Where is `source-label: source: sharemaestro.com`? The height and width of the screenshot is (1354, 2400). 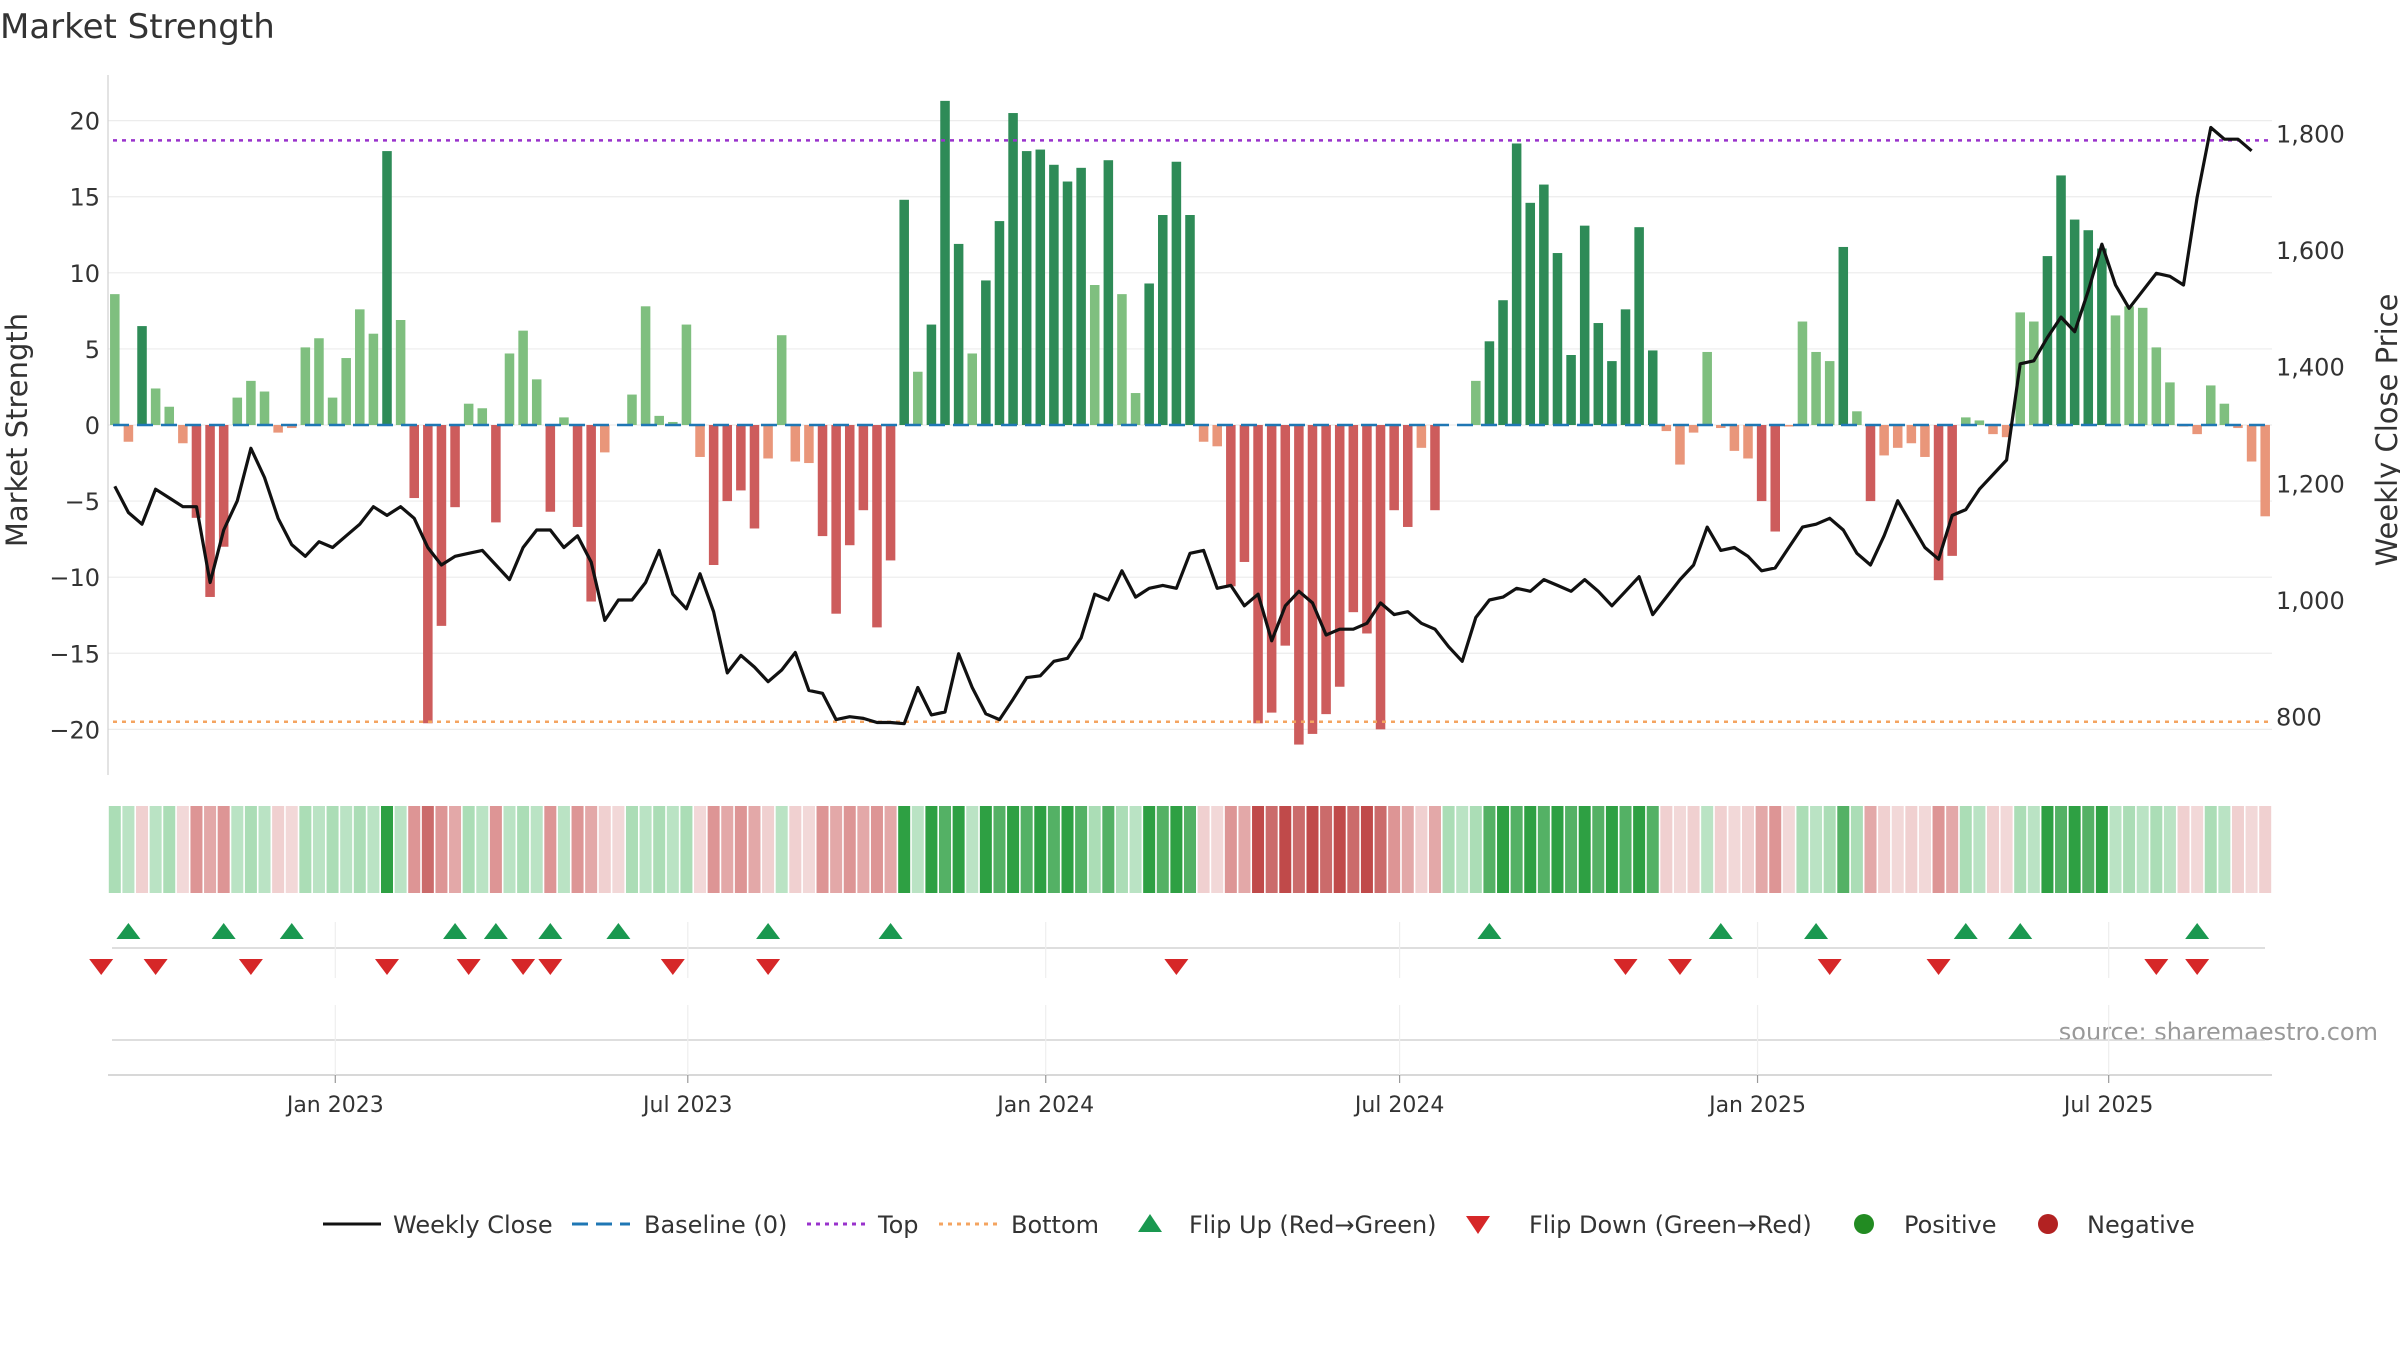 source-label: source: sharemaestro.com is located at coordinates (2218, 1032).